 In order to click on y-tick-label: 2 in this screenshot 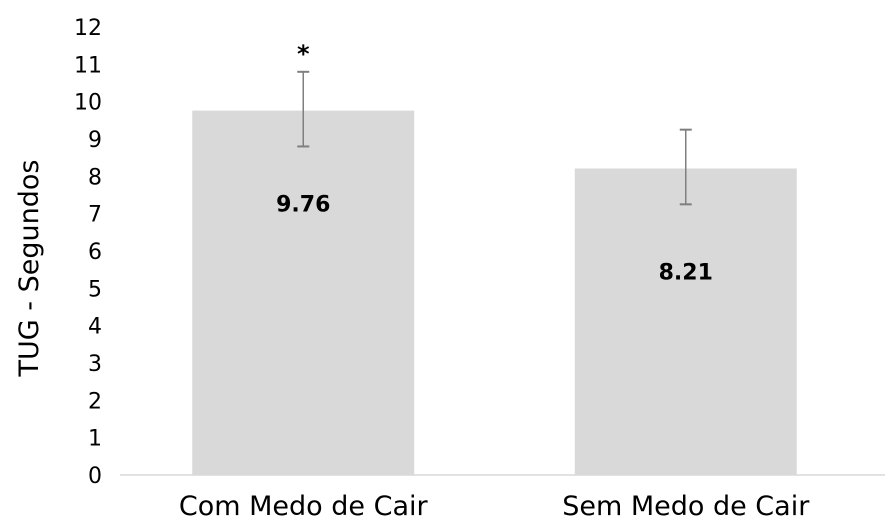, I will do `click(95, 401)`.